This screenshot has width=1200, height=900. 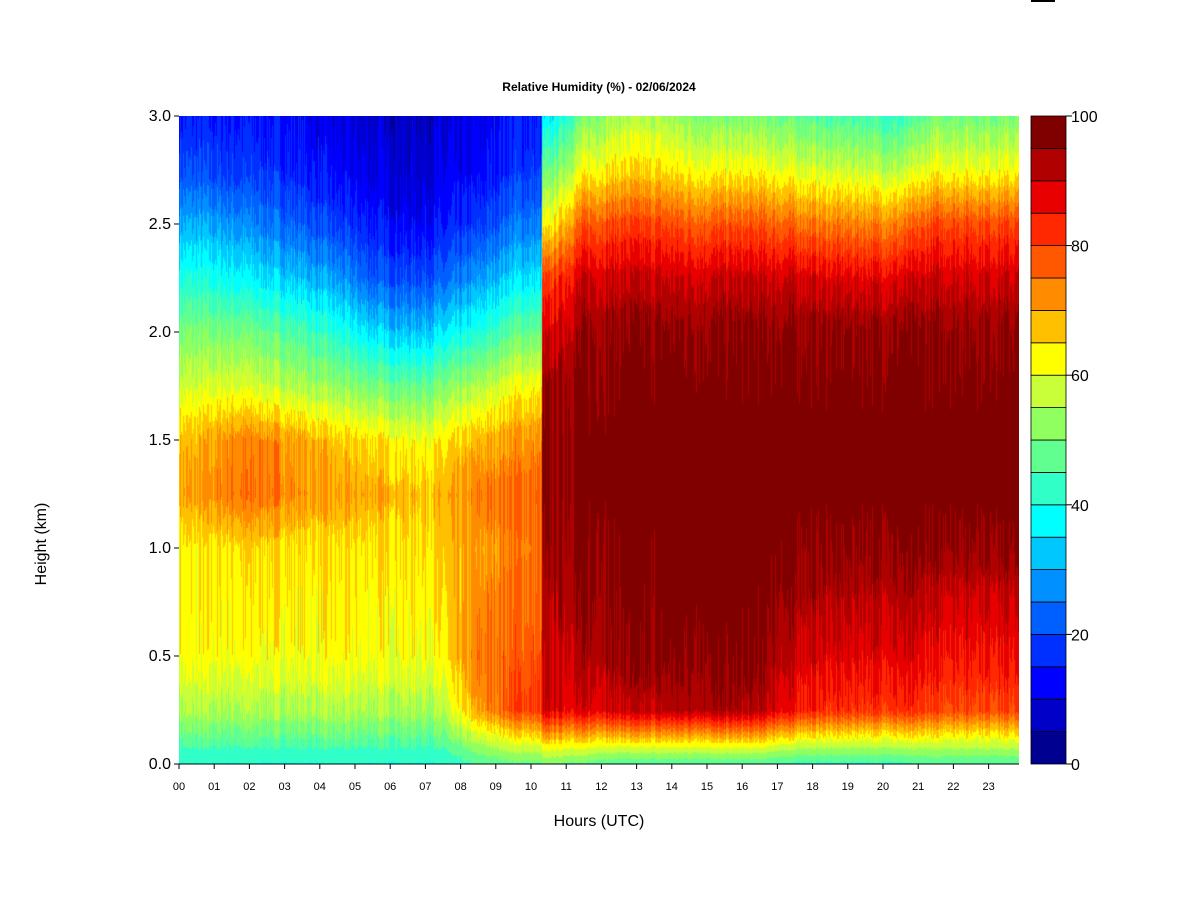 I want to click on x-tick-label: 13, so click(x=636, y=787).